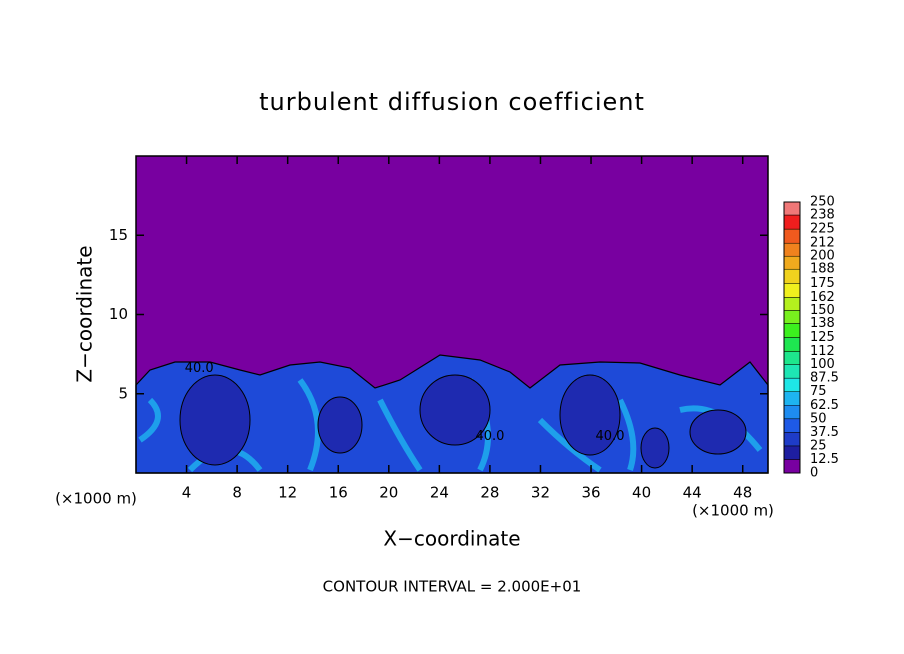 This screenshot has width=904, height=654. I want to click on colorbar-tick-label: 112, so click(822, 351).